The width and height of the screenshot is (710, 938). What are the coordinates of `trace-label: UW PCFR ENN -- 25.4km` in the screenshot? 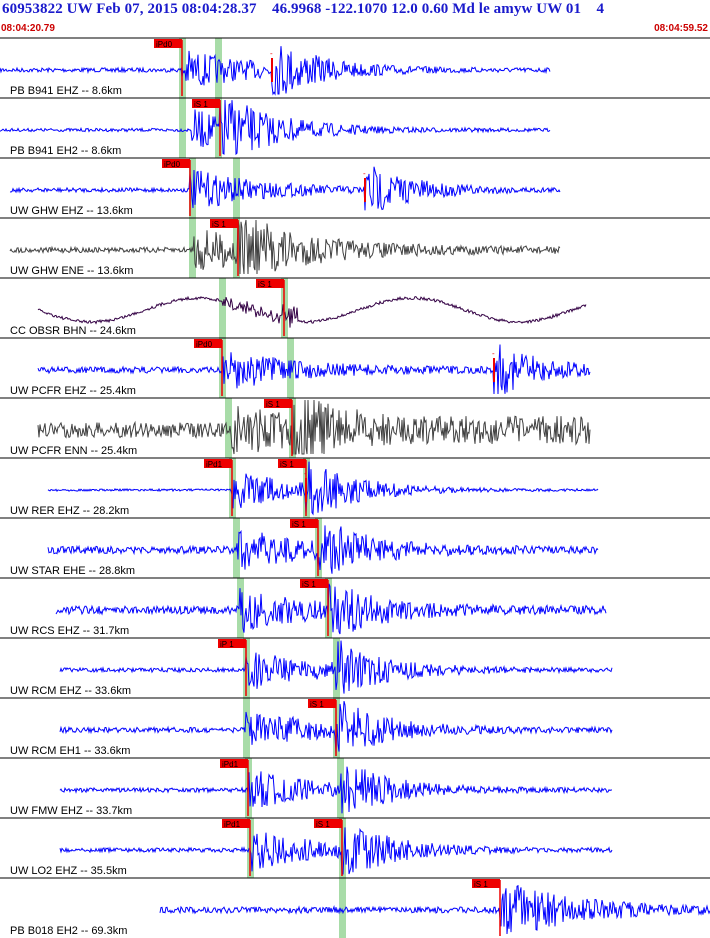 It's located at (73, 451).